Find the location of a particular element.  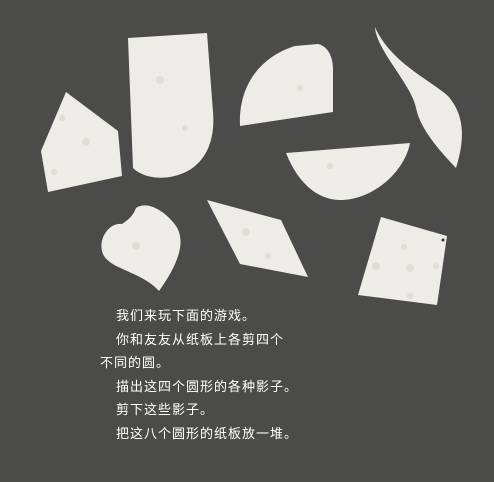

cutout-house-pentagon is located at coordinates (81, 142).